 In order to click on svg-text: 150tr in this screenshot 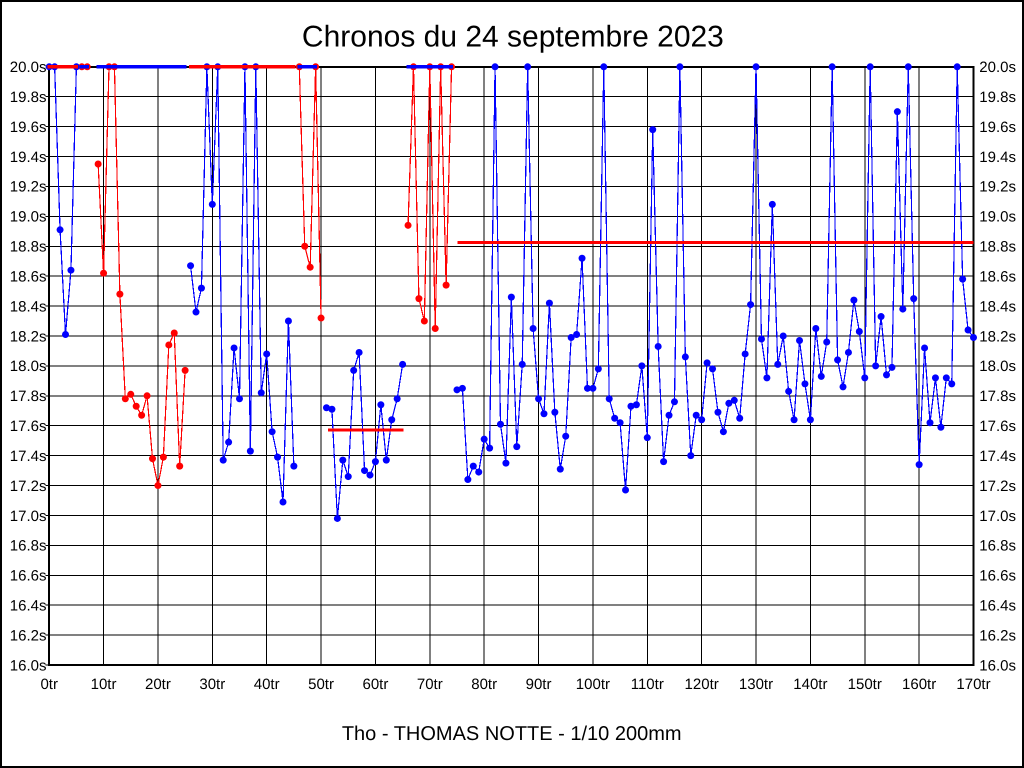, I will do `click(865, 684)`.